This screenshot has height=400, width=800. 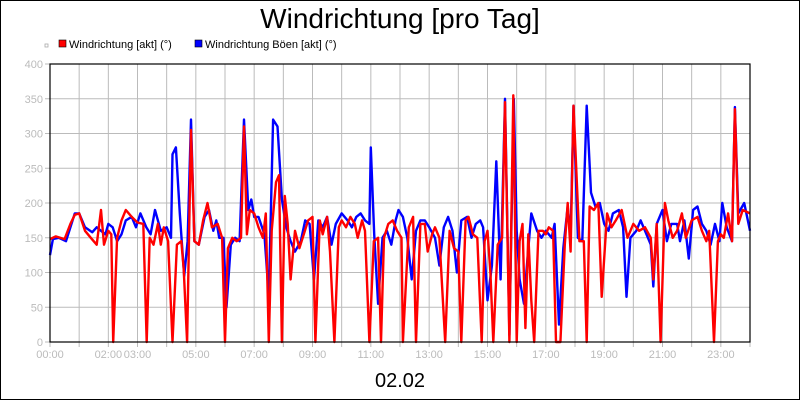 I want to click on y-axis-ticks: 0 50 100 150 200 250 300 350 400, so click(x=37, y=204).